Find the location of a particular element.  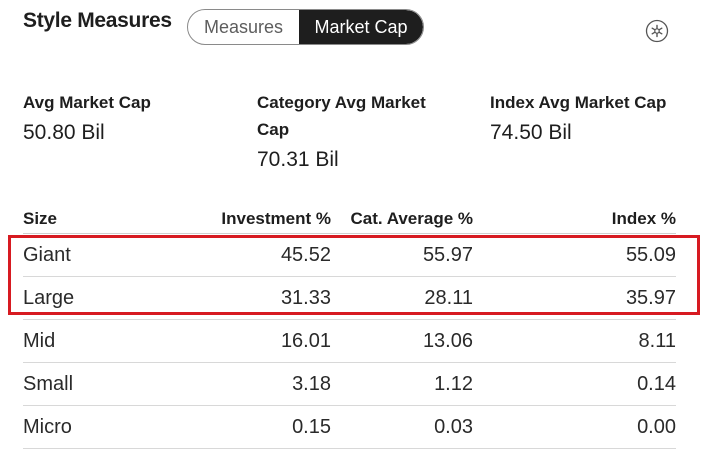

gear-icon is located at coordinates (657, 31).